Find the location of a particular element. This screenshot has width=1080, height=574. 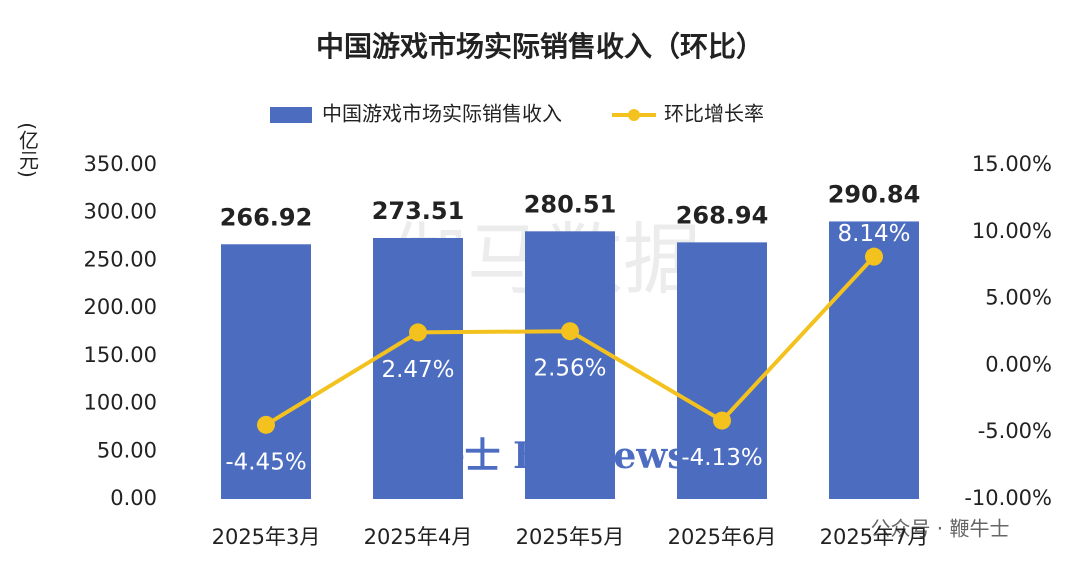

line-value-label: 8.14% is located at coordinates (873, 234).